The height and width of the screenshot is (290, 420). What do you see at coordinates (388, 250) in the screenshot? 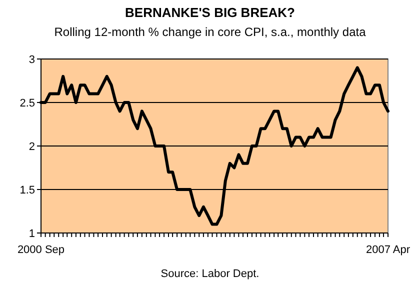
I see `x-tick-label: 2007 Apr` at bounding box center [388, 250].